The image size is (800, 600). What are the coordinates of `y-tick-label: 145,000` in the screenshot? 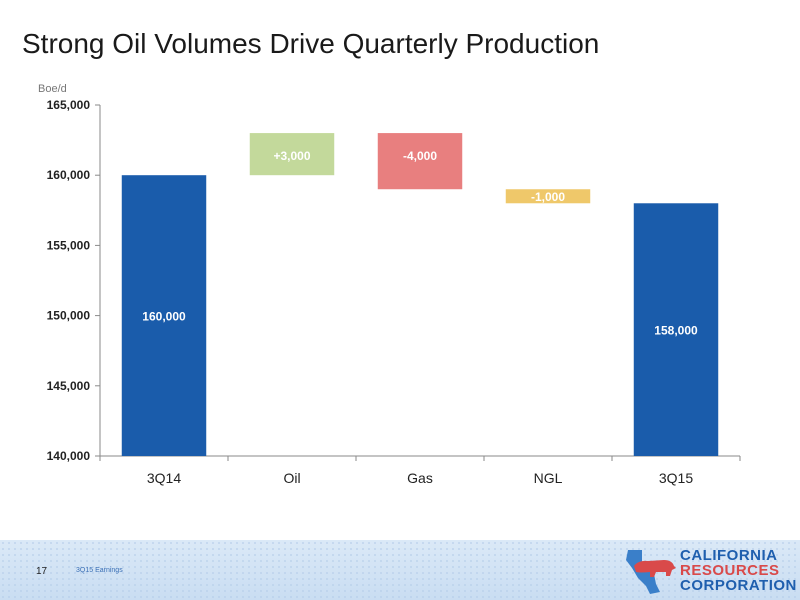 It's located at (69, 386).